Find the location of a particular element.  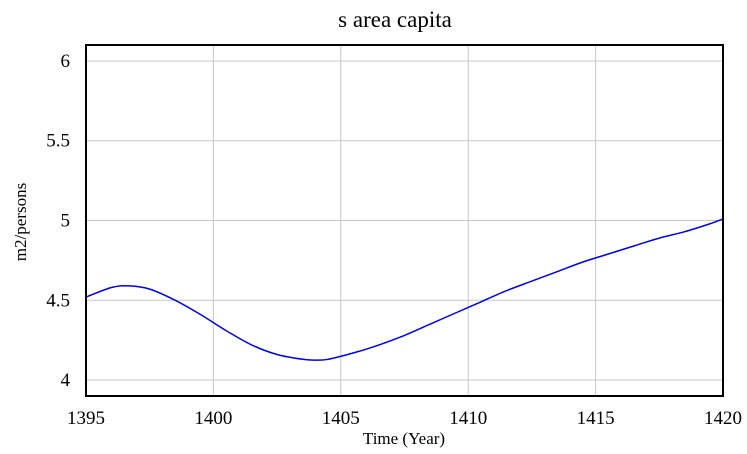

y-tick-label: 4 is located at coordinates (66, 380).